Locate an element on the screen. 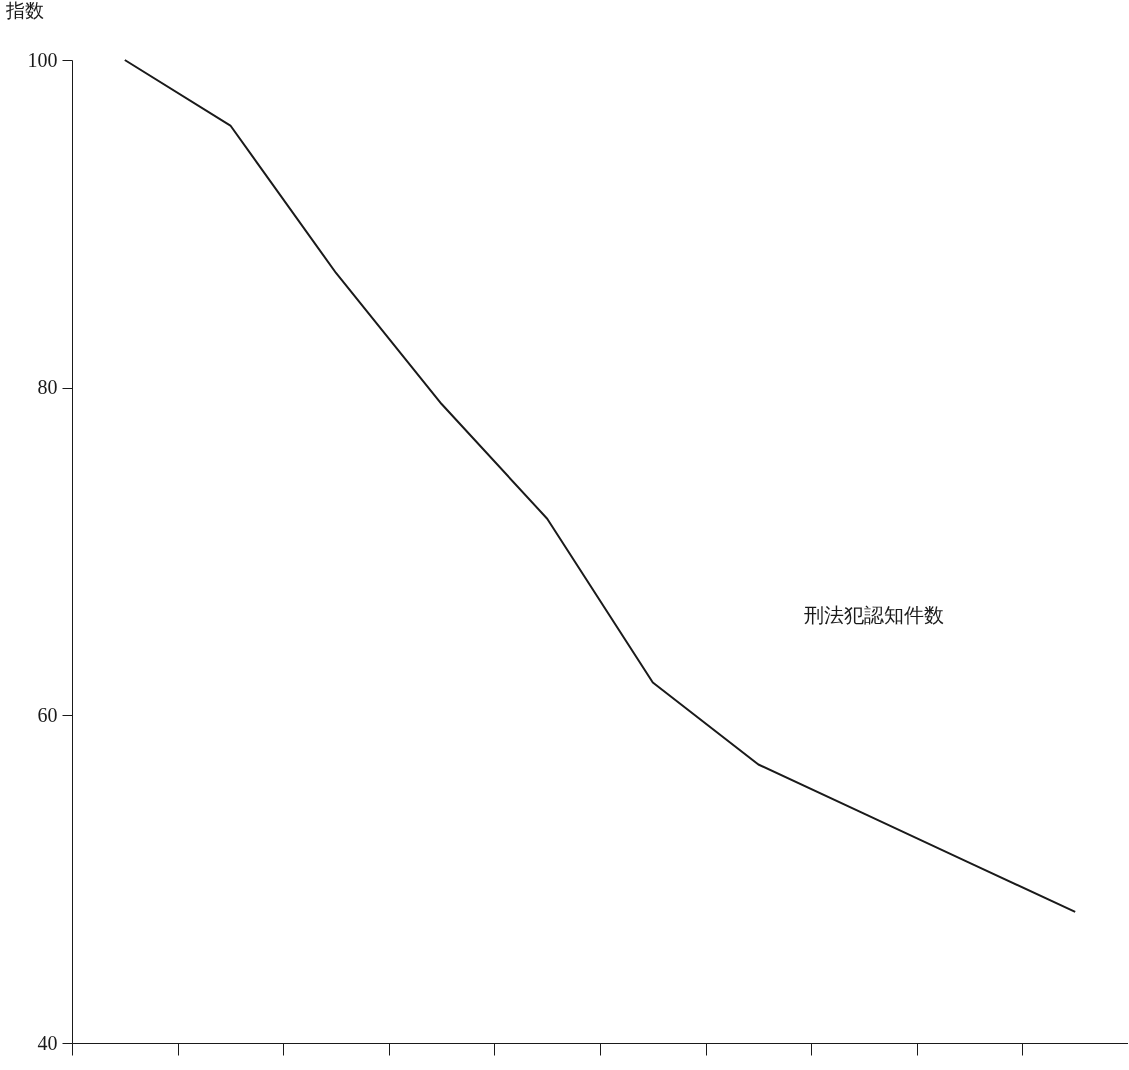 Image resolution: width=1129 pixels, height=1070 pixels. y-tick-label: 40 is located at coordinates (47, 1042).